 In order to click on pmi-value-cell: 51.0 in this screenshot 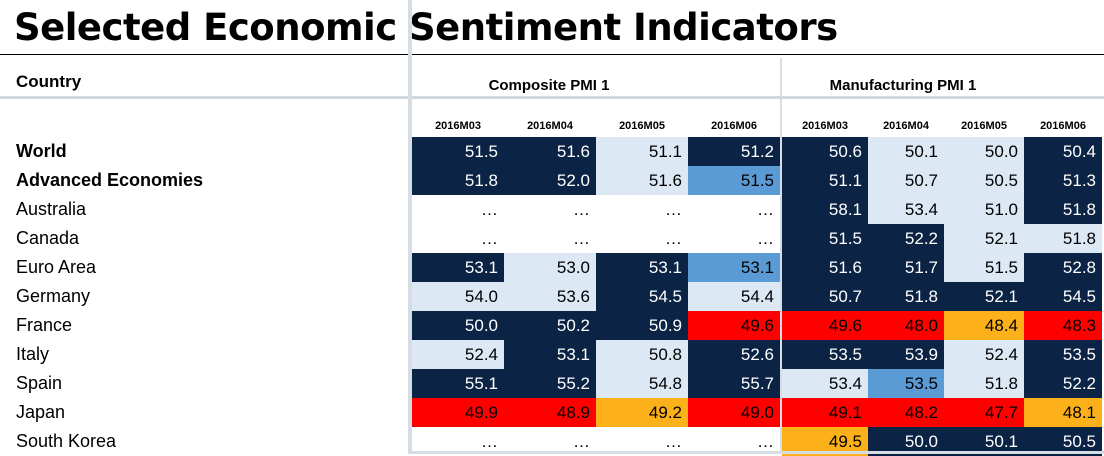, I will do `click(984, 209)`.